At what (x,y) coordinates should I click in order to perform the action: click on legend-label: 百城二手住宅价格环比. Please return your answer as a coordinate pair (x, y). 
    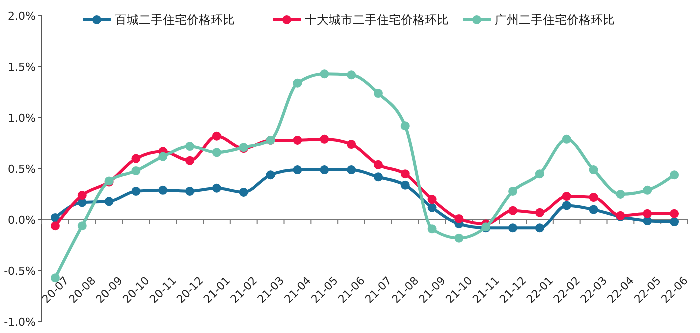
    Looking at the image, I should click on (175, 20).